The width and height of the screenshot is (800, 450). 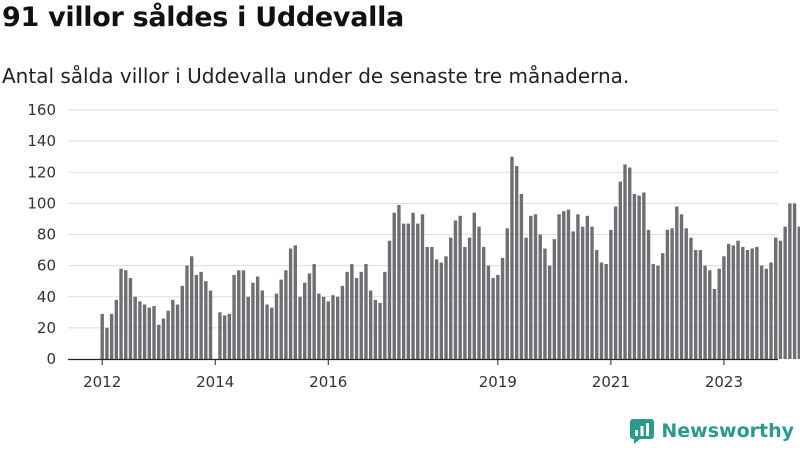 I want to click on y-axis-tick-labels: 0 20 40 60 80 100 120 140 160, so click(x=41, y=234).